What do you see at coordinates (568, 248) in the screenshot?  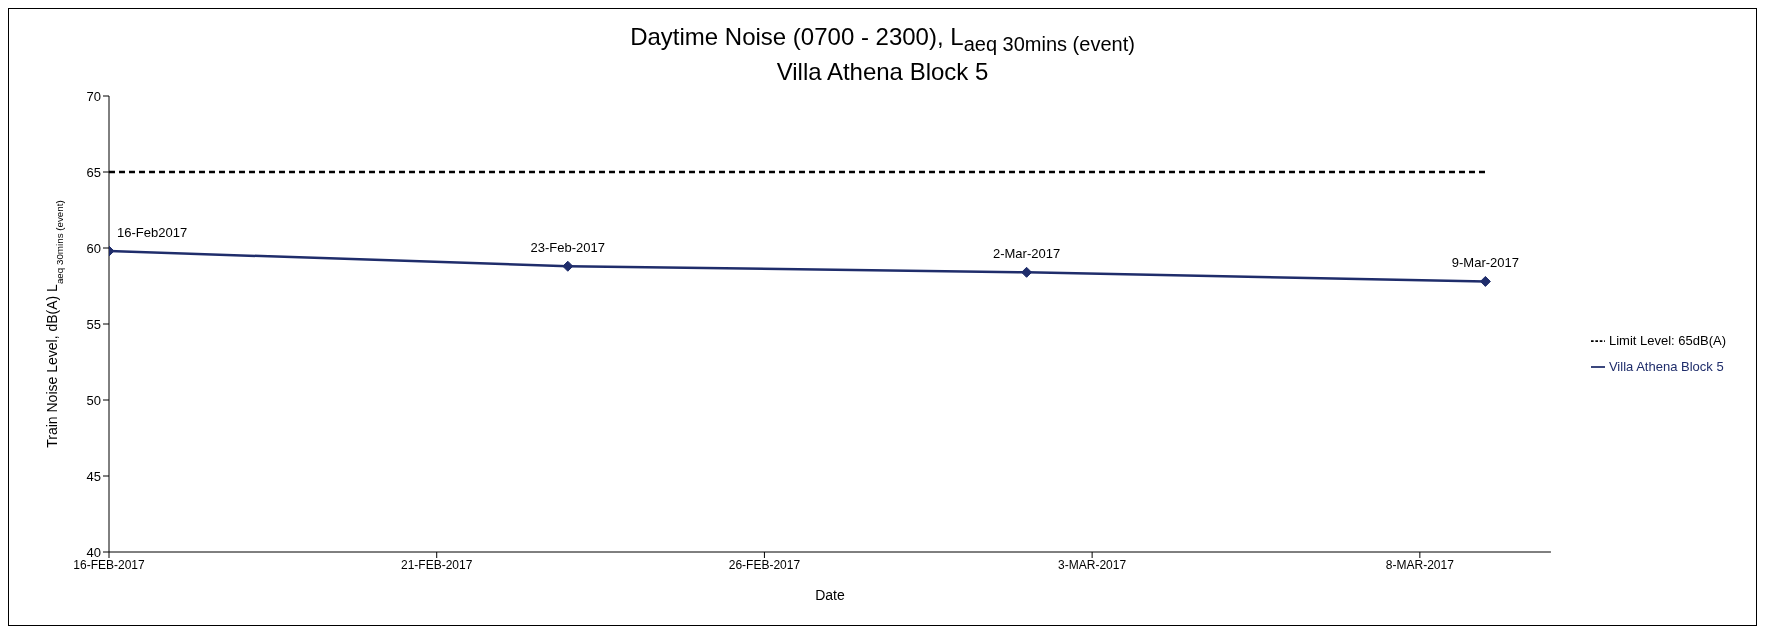 I see `annotation: 23-Feb-2017` at bounding box center [568, 248].